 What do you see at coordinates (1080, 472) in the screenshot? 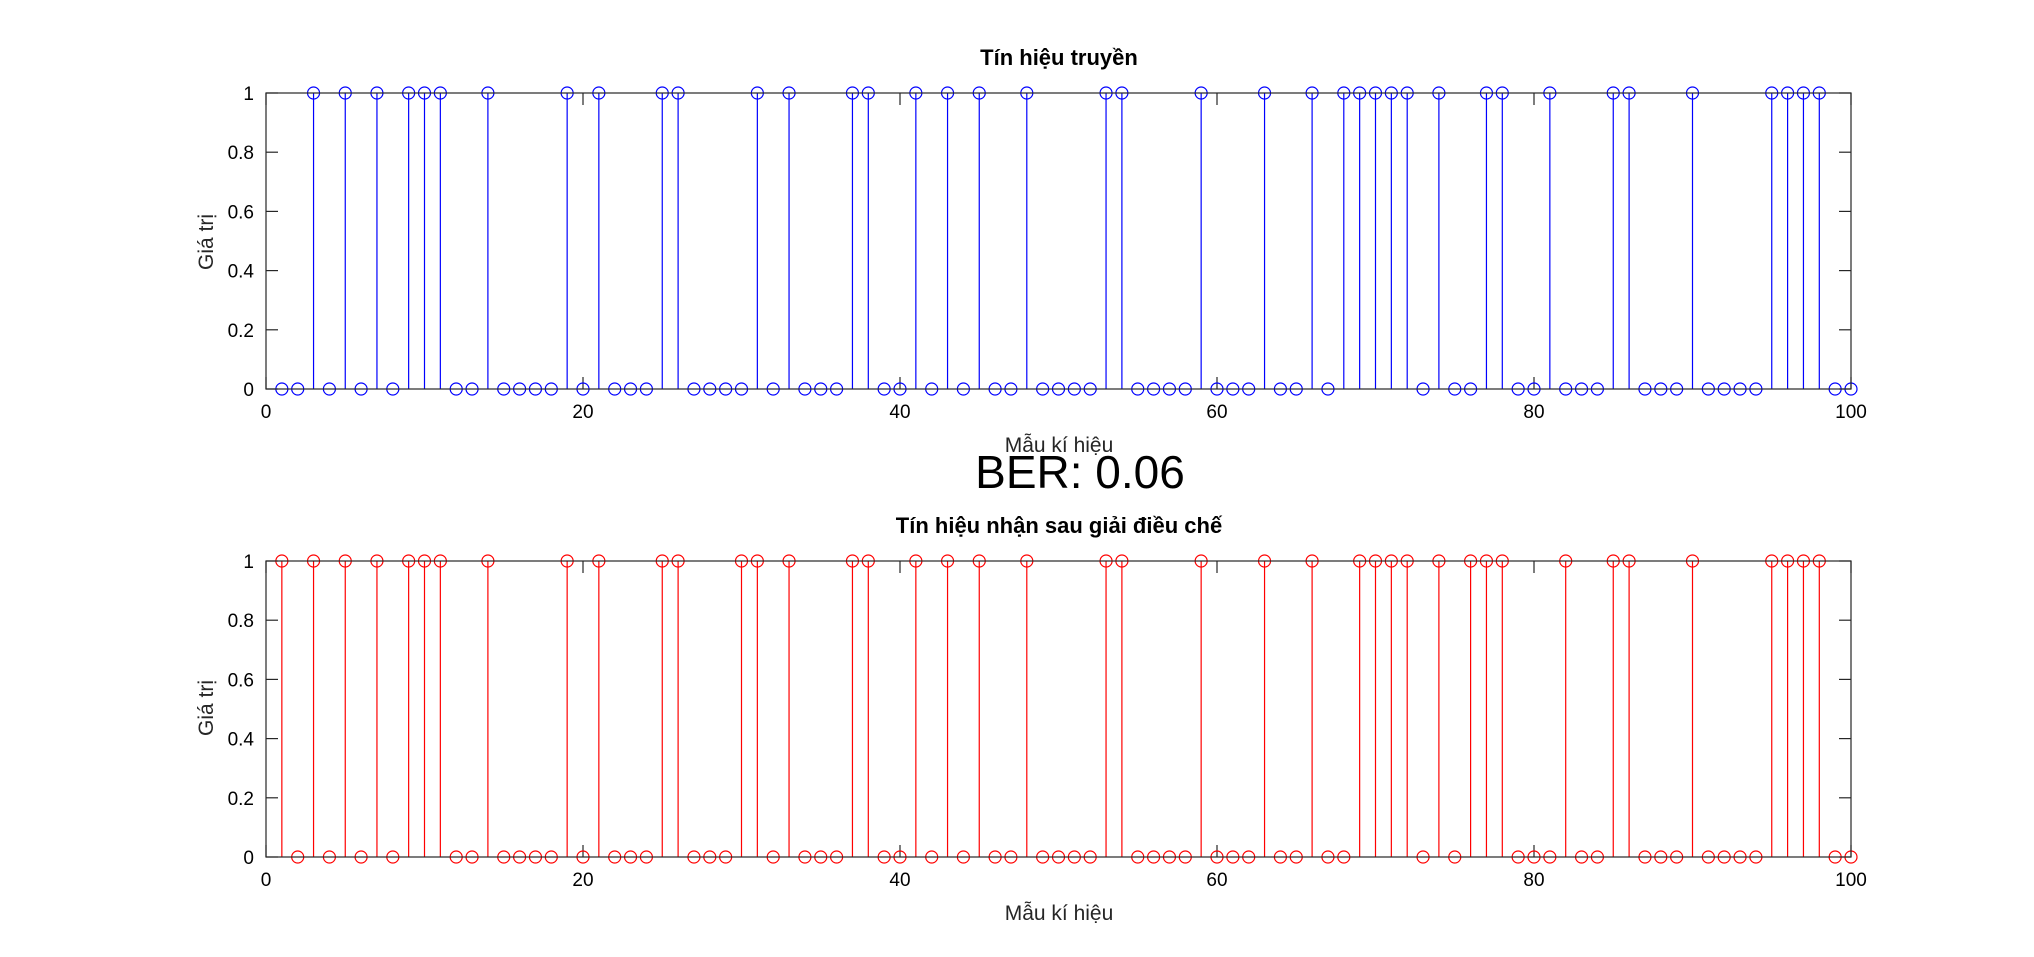
I see `ber-annotation: BER: 0.06` at bounding box center [1080, 472].